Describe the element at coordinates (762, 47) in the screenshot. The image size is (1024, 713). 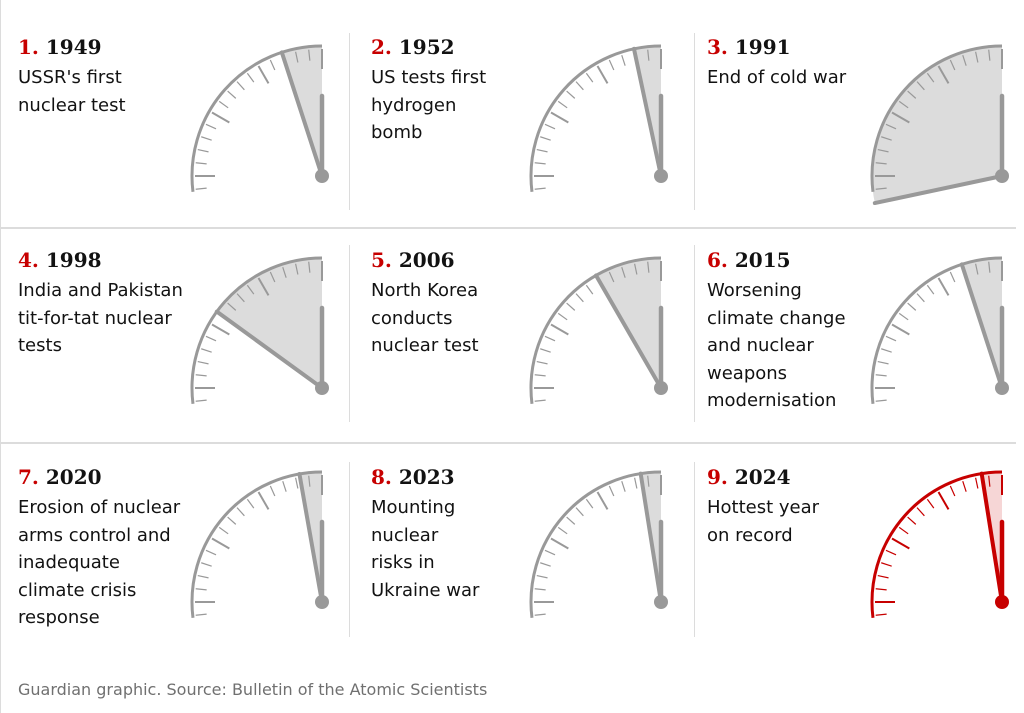
I see `panel-year: 1991` at that location.